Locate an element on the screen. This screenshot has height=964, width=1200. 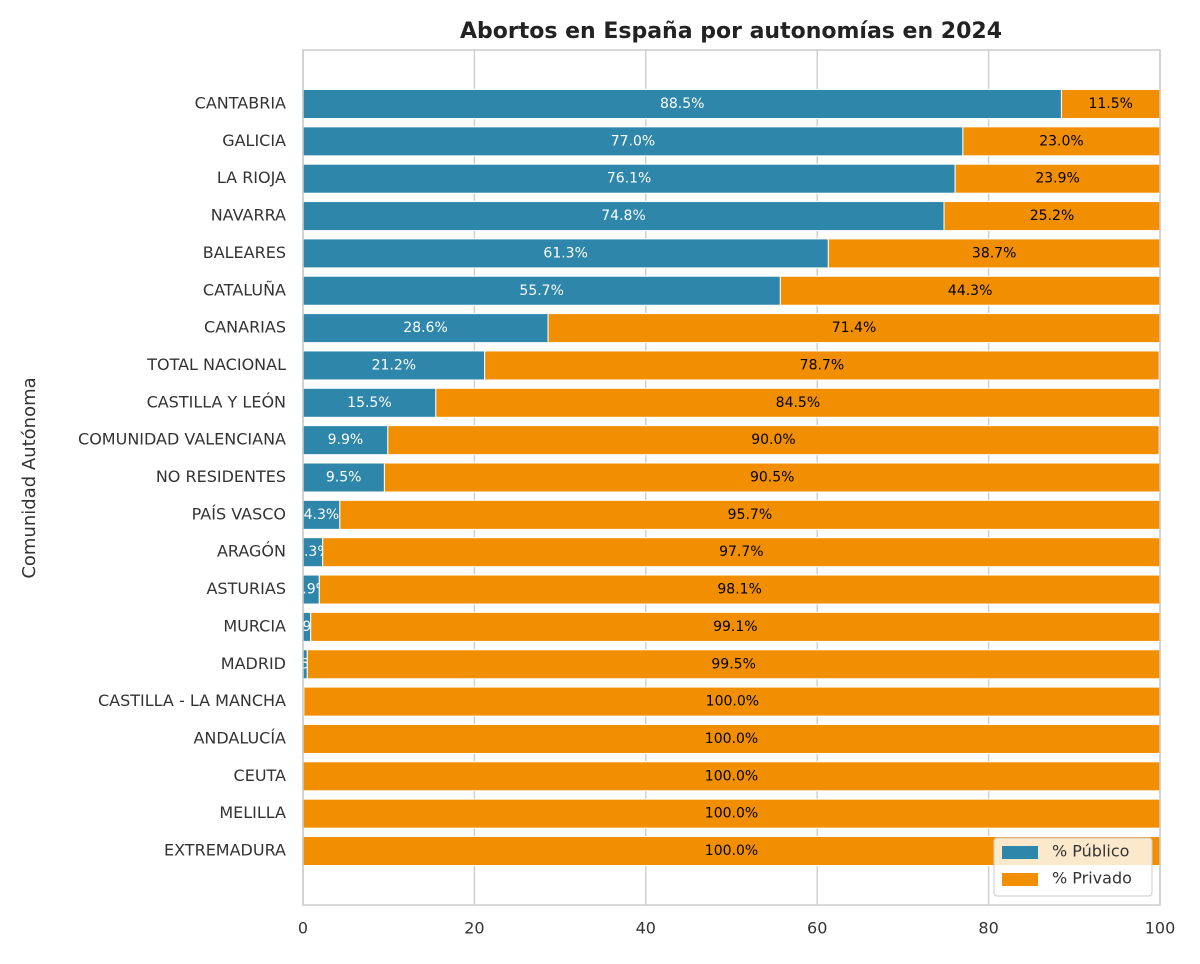
y-tick-label: NAVARRA is located at coordinates (248, 215).